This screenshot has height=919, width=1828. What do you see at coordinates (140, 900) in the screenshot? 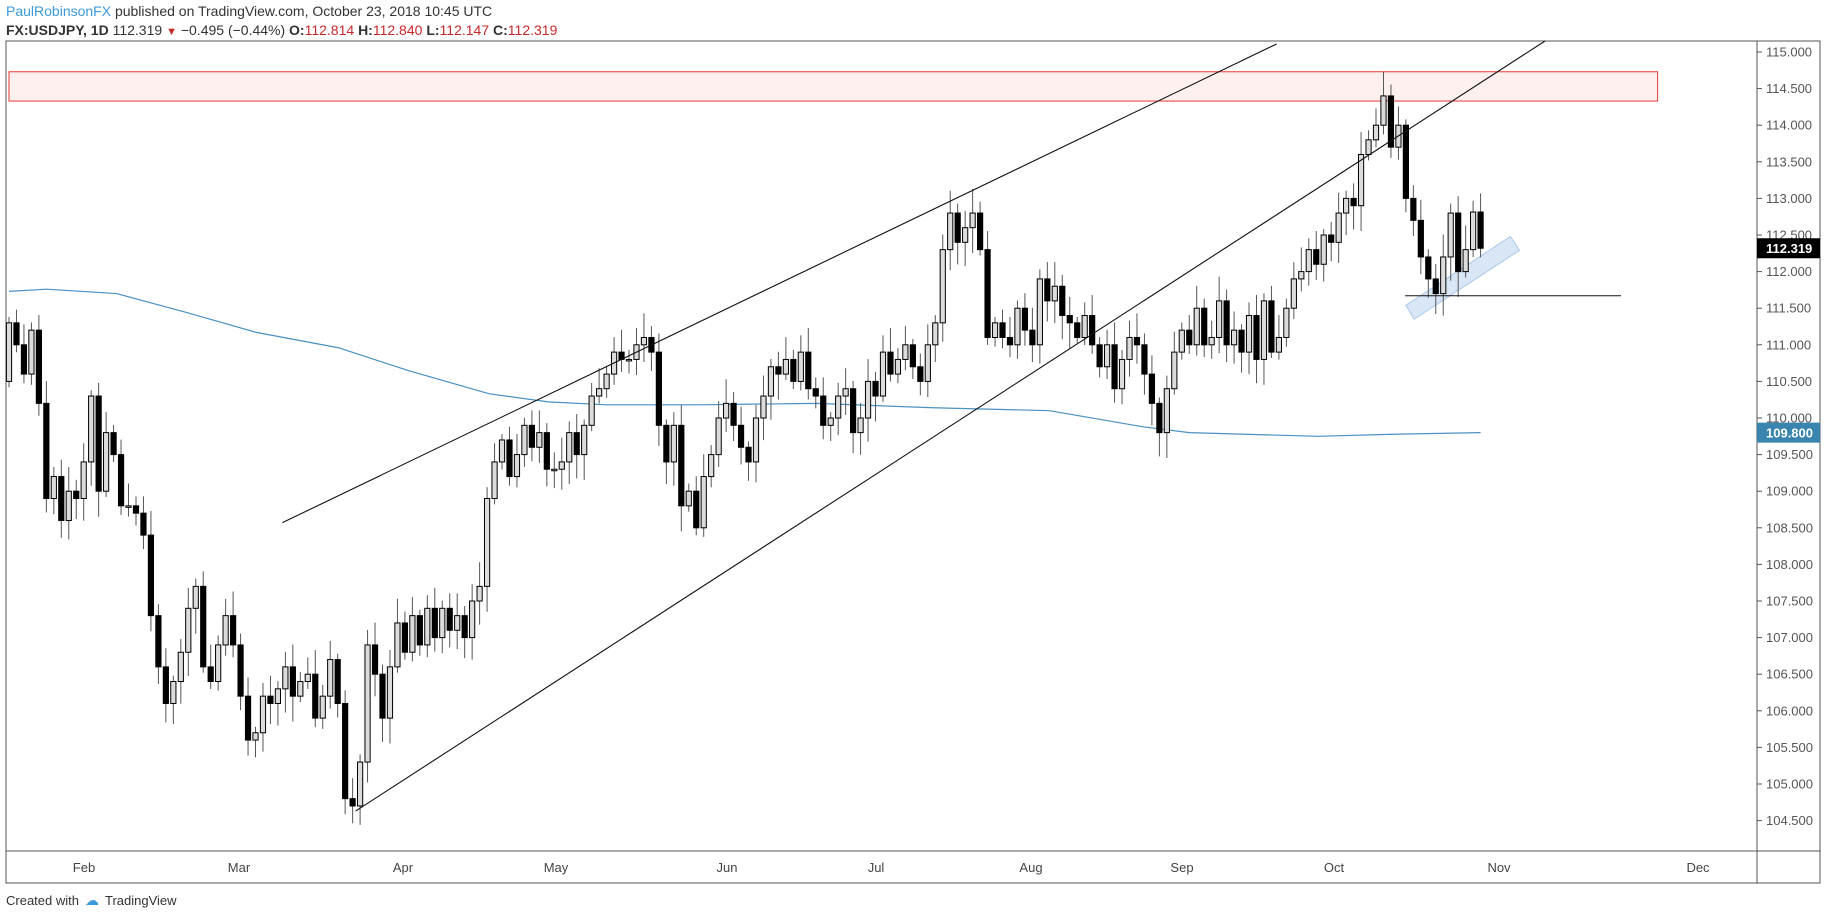
I see `tradingview-brand: TradingView` at bounding box center [140, 900].